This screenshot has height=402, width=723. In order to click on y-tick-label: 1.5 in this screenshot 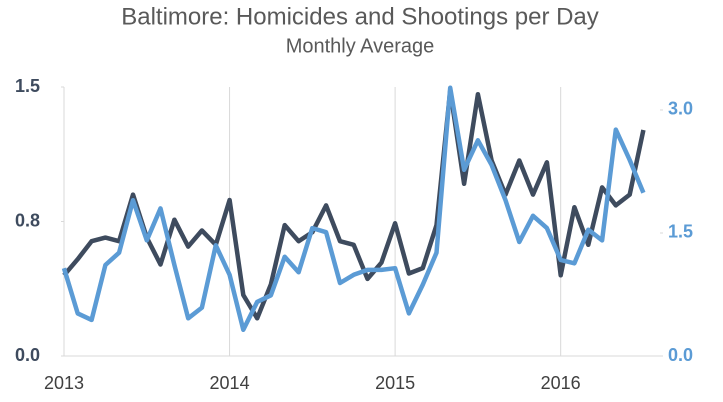, I will do `click(27, 86)`.